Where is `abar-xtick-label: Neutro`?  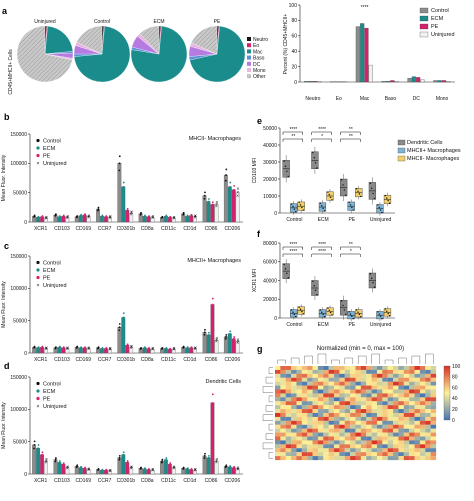
abar-xtick-label: Neutro is located at coordinates (312, 99).